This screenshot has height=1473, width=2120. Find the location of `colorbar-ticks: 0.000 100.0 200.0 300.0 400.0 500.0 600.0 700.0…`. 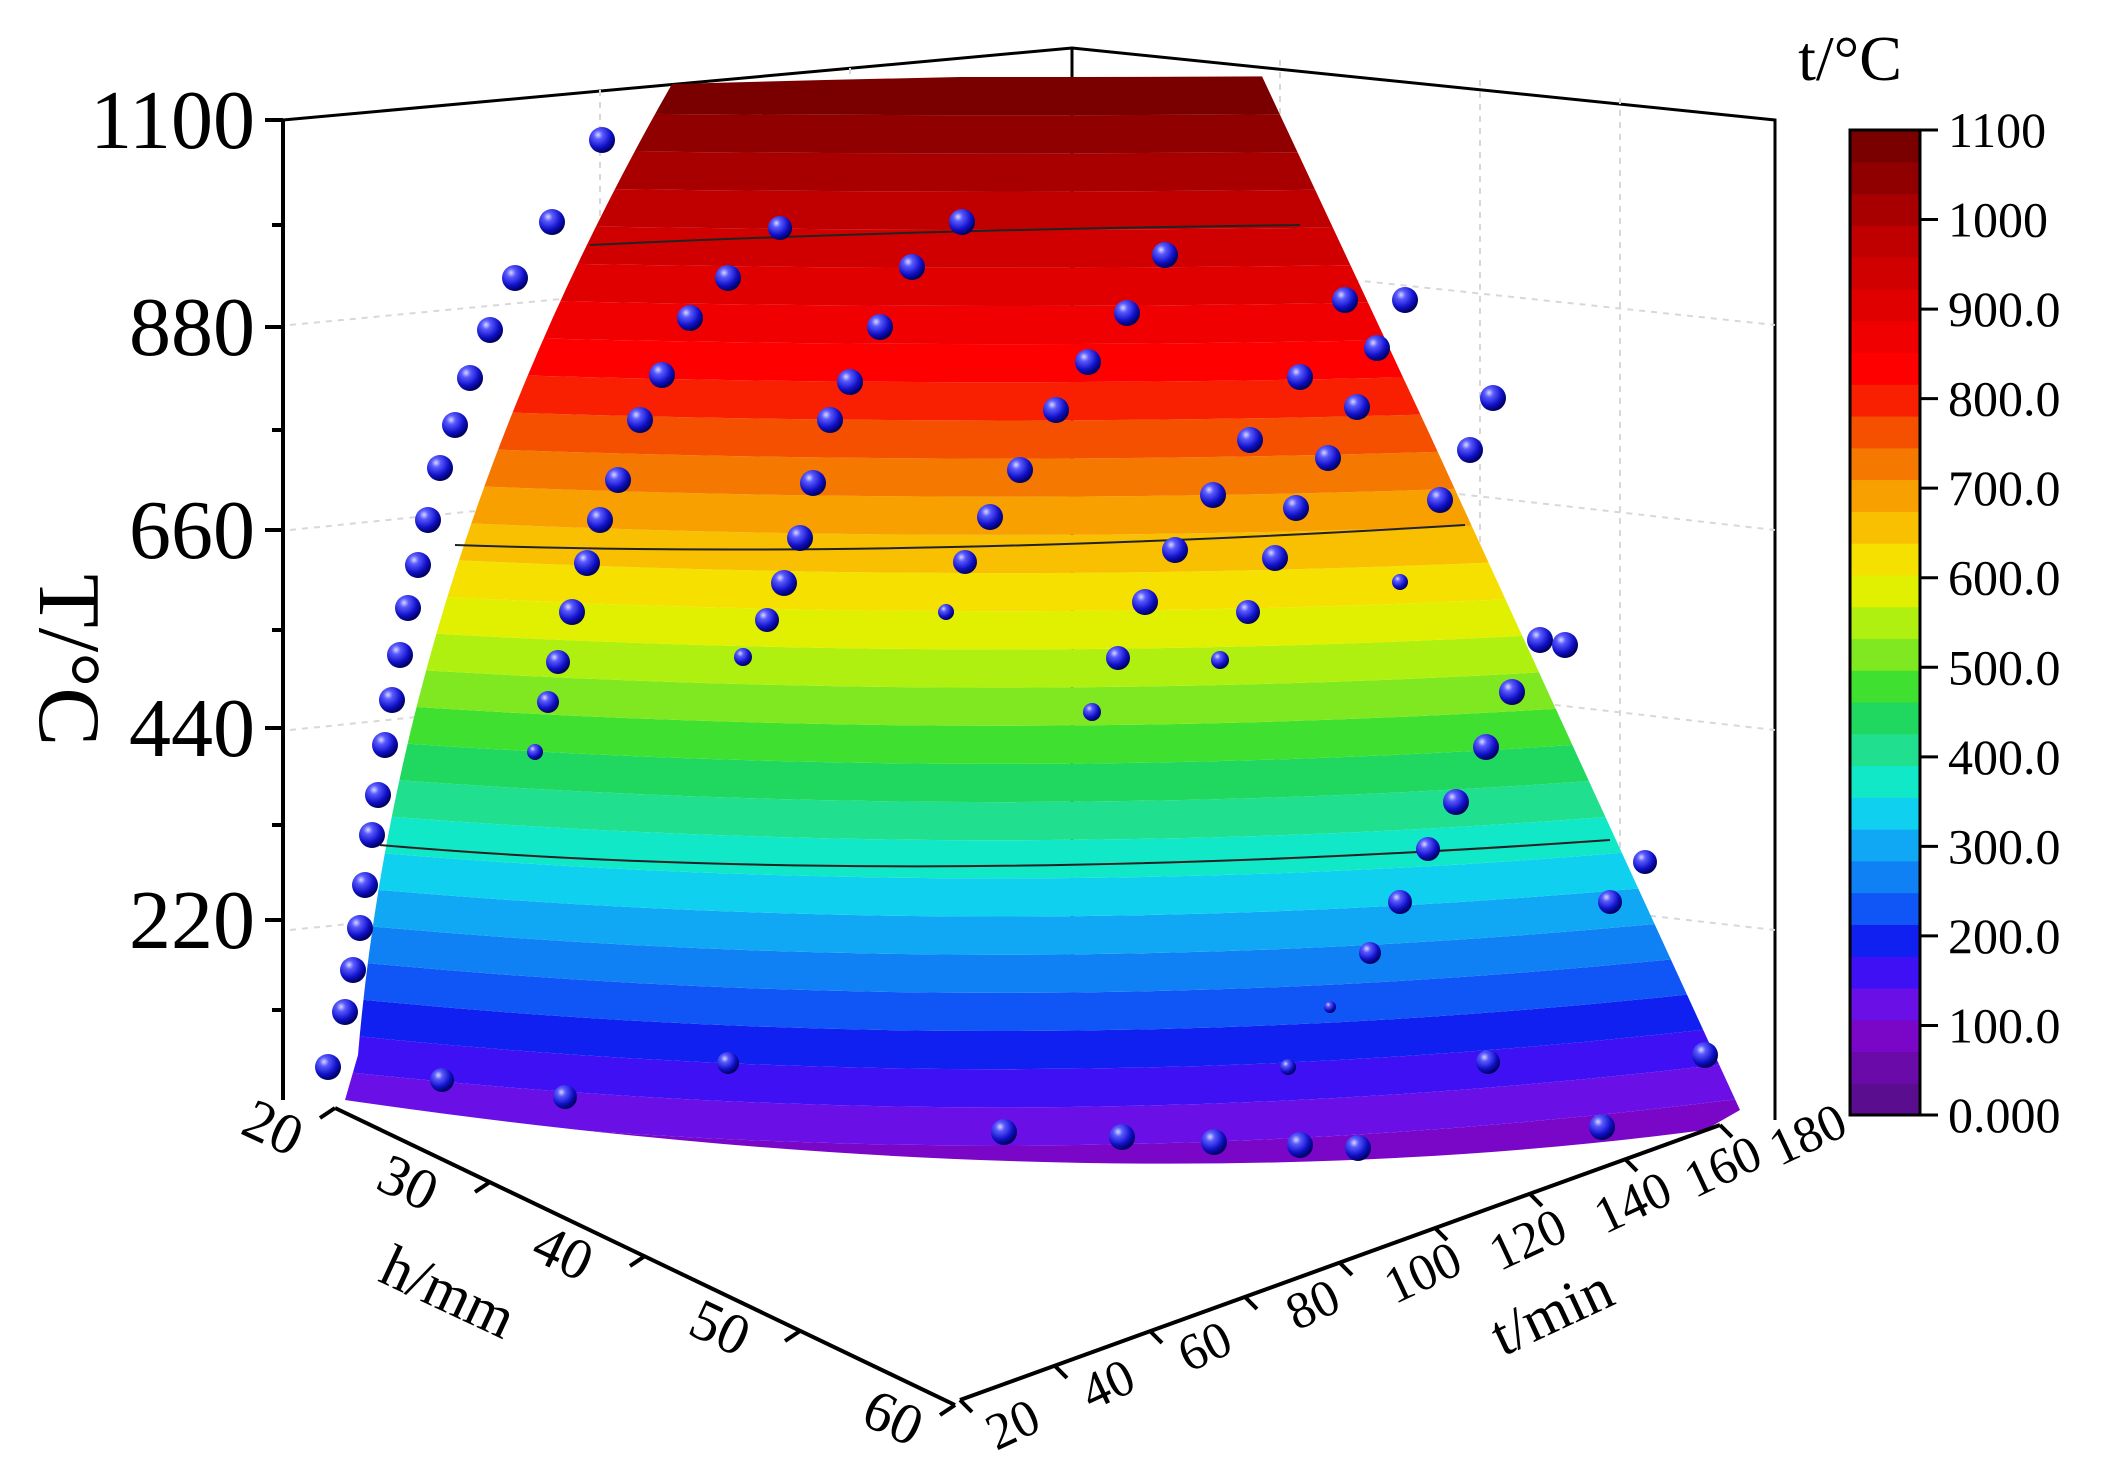

colorbar-ticks: 0.000 100.0 200.0 300.0 400.0 500.0 600.0 700.0… is located at coordinates (1990, 622).